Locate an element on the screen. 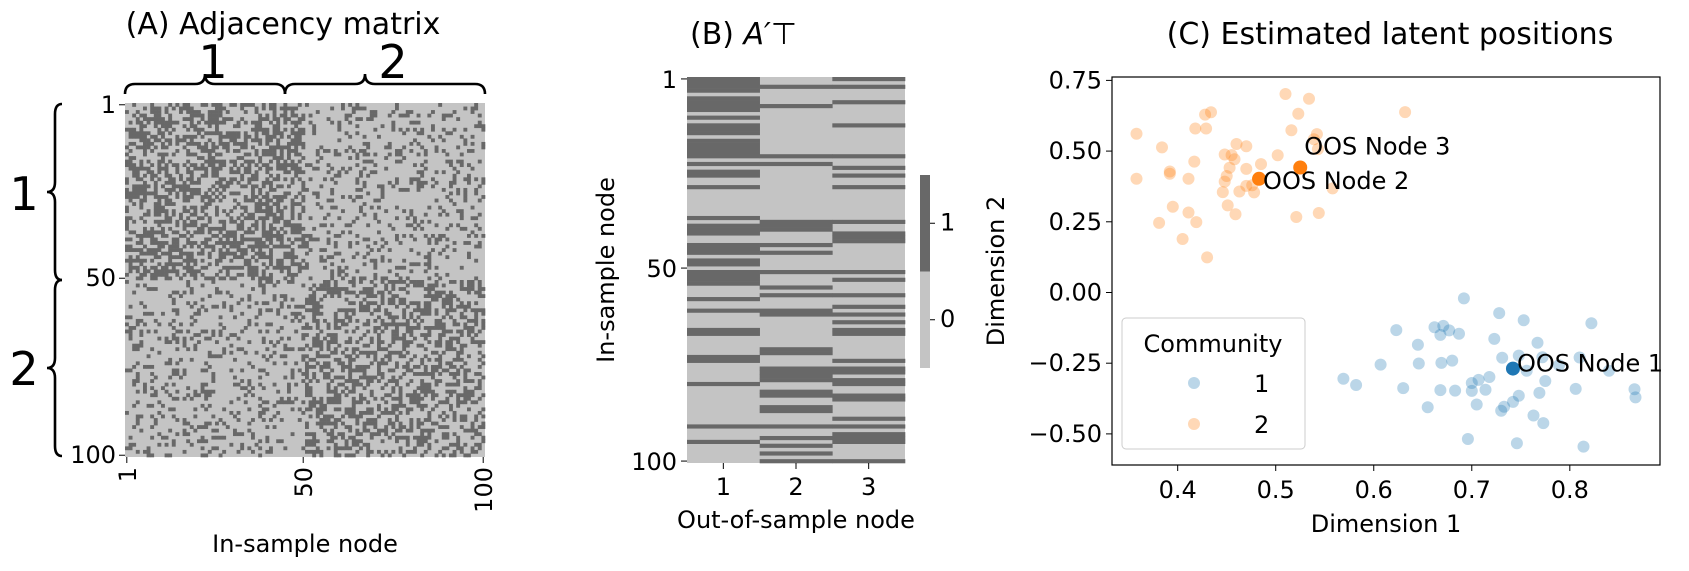 Image resolution: width=1689 pixels, height=571 pixels. ytick-label: −0.50 is located at coordinates (1065, 434).